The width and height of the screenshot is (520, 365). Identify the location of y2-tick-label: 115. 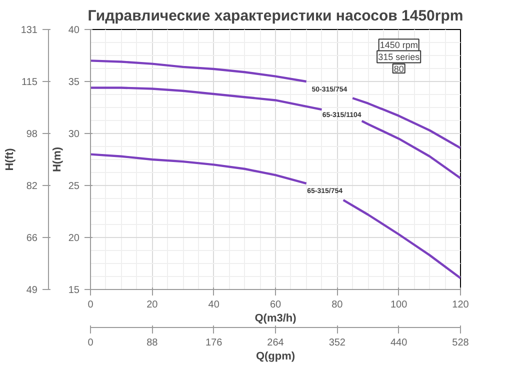
(30, 82).